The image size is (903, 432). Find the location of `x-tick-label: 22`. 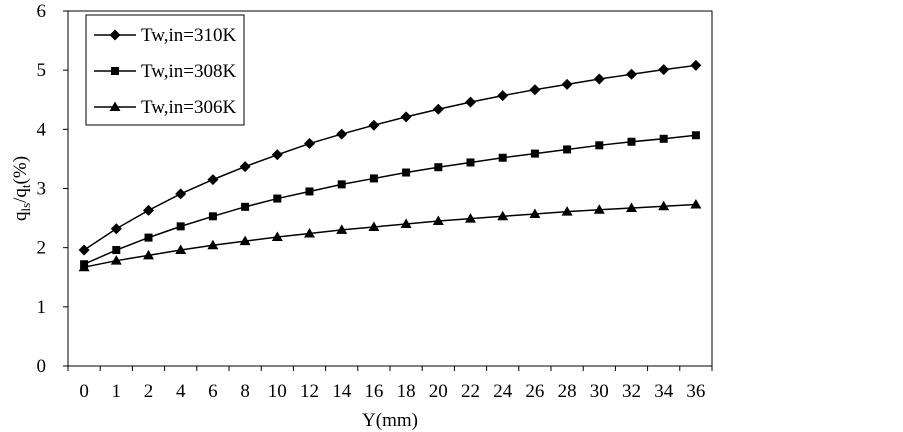

x-tick-label: 22 is located at coordinates (470, 391).